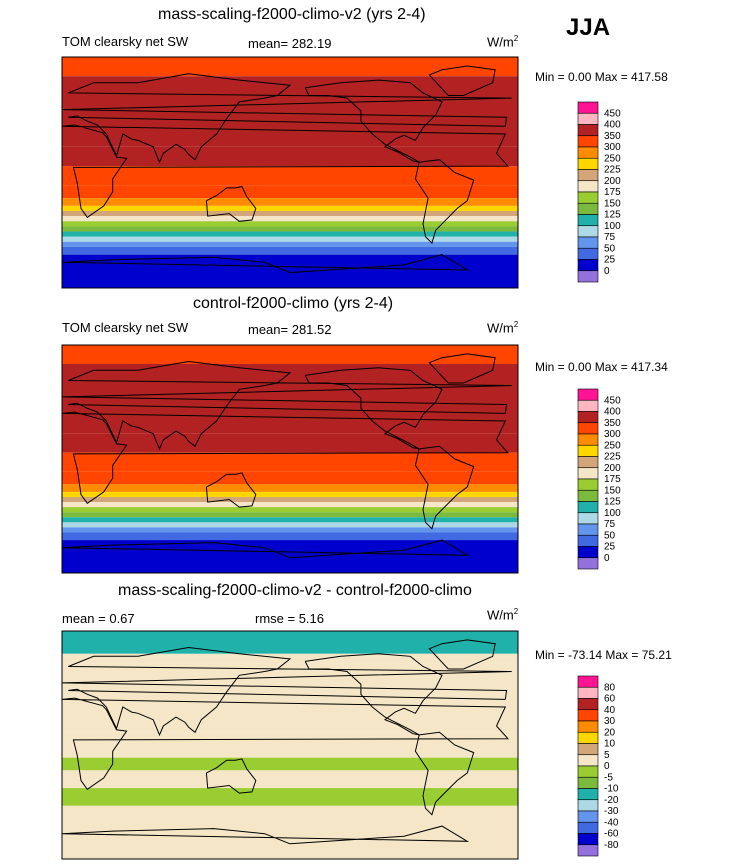  Describe the element at coordinates (612, 468) in the screenshot. I see `colorbar-label: 200` at that location.